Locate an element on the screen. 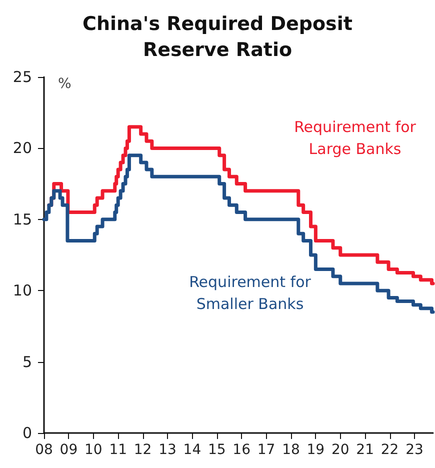  y-tick-label: 5 is located at coordinates (27, 361).